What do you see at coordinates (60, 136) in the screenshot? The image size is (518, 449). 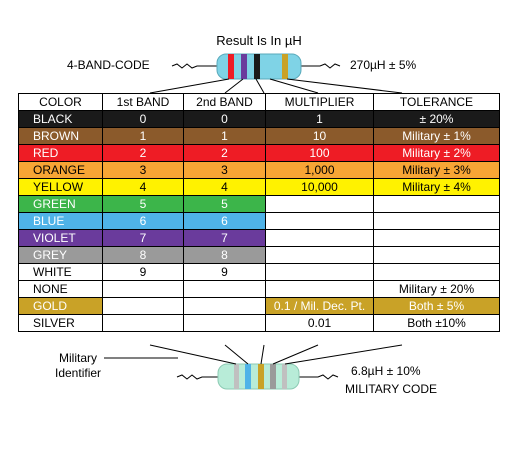 I see `color-name: BROWN` at bounding box center [60, 136].